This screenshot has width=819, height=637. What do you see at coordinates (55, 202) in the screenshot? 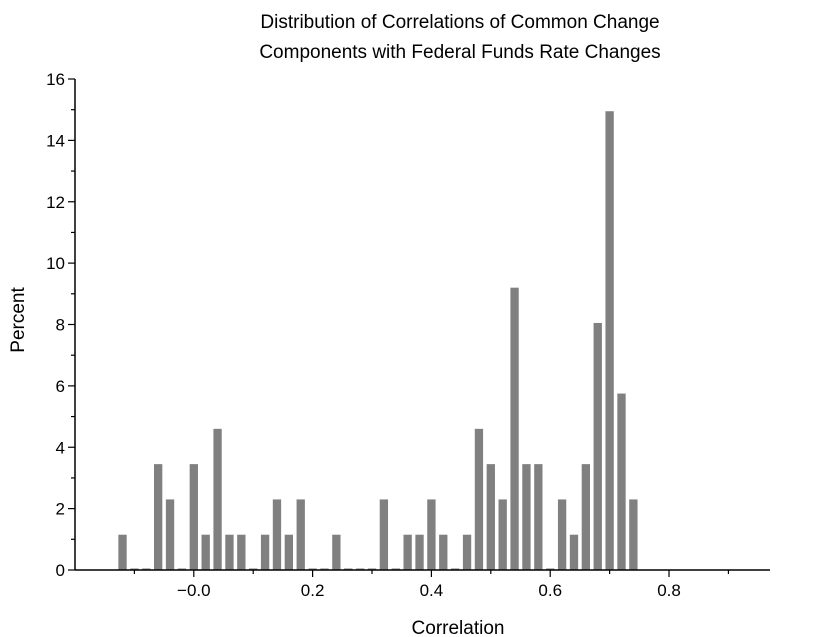
I see `y-tick-label: 12` at bounding box center [55, 202].